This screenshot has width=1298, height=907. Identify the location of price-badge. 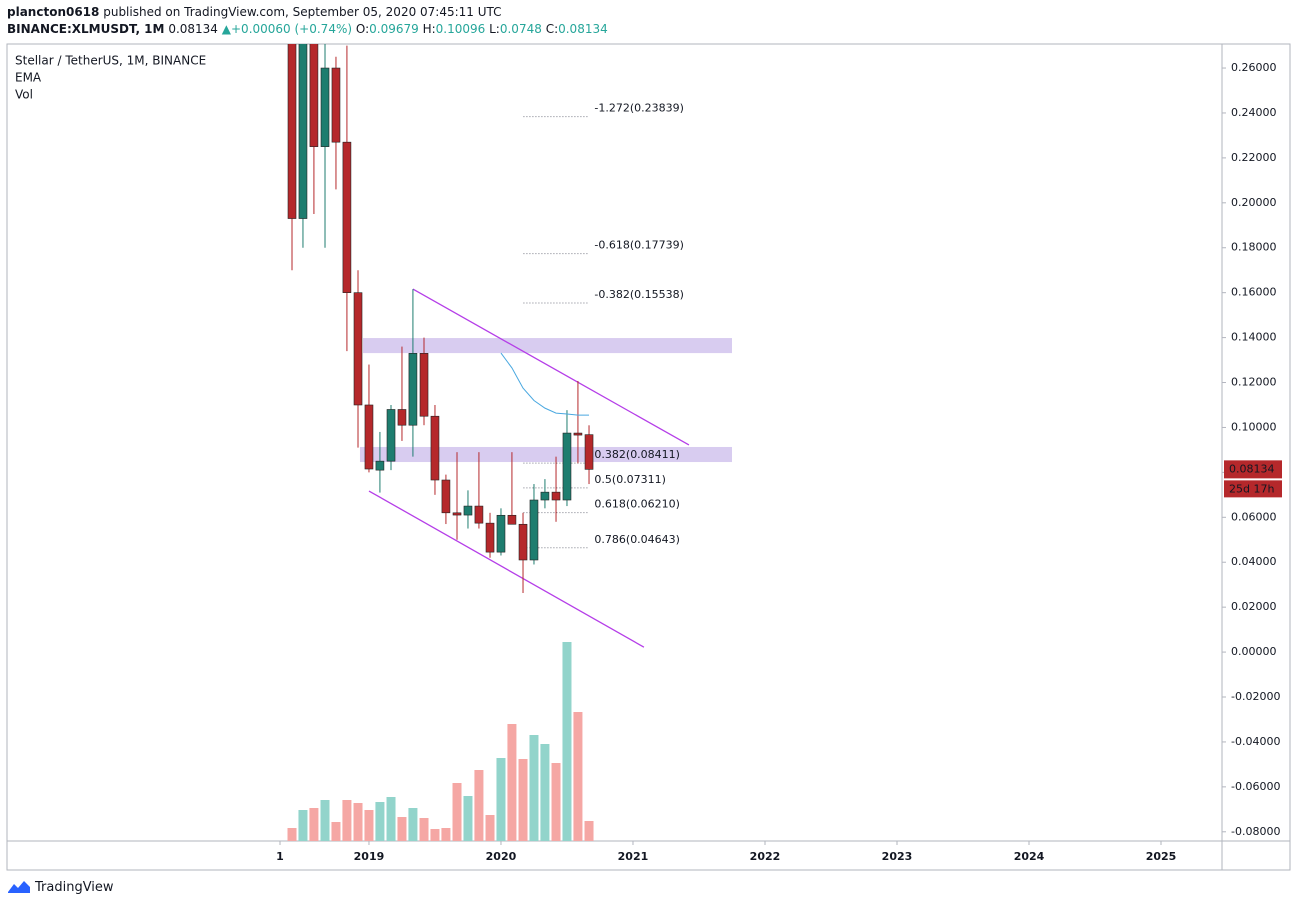
(1253, 469).